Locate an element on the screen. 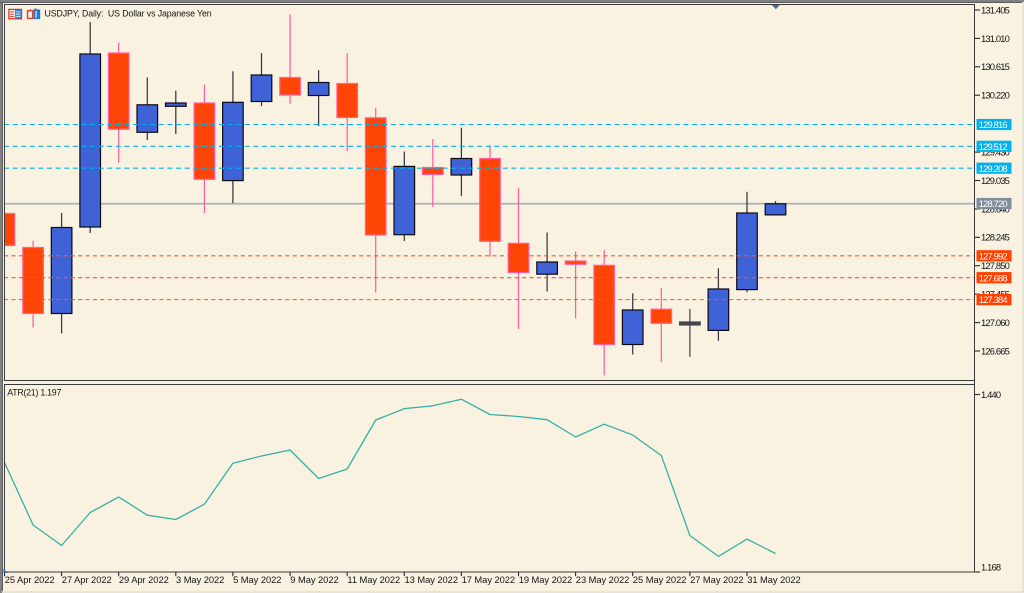 This screenshot has height=593, width=1024. svg-text: 127.992 is located at coordinates (993, 255).